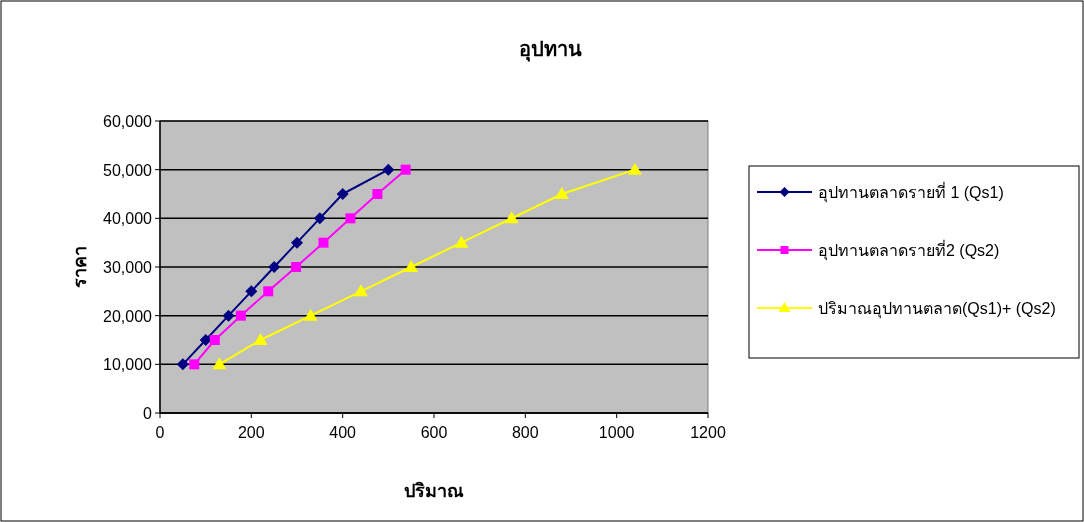 The height and width of the screenshot is (522, 1084). I want to click on x-tick-label: 1200, so click(708, 432).